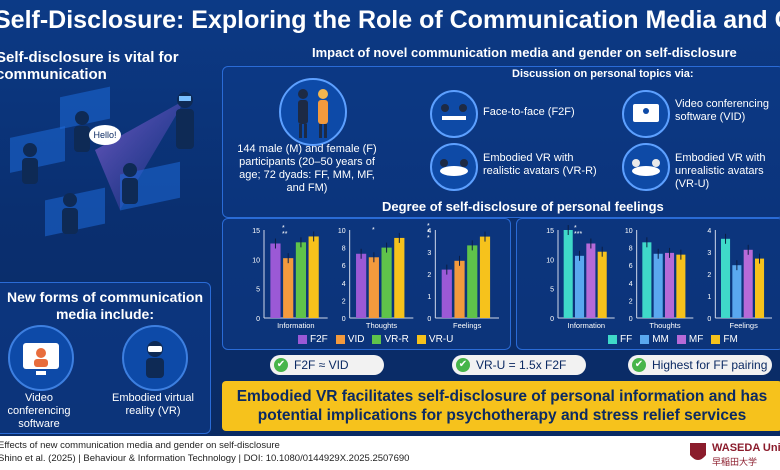 The image size is (780, 470). I want to click on significance-mark: **, so click(285, 234).